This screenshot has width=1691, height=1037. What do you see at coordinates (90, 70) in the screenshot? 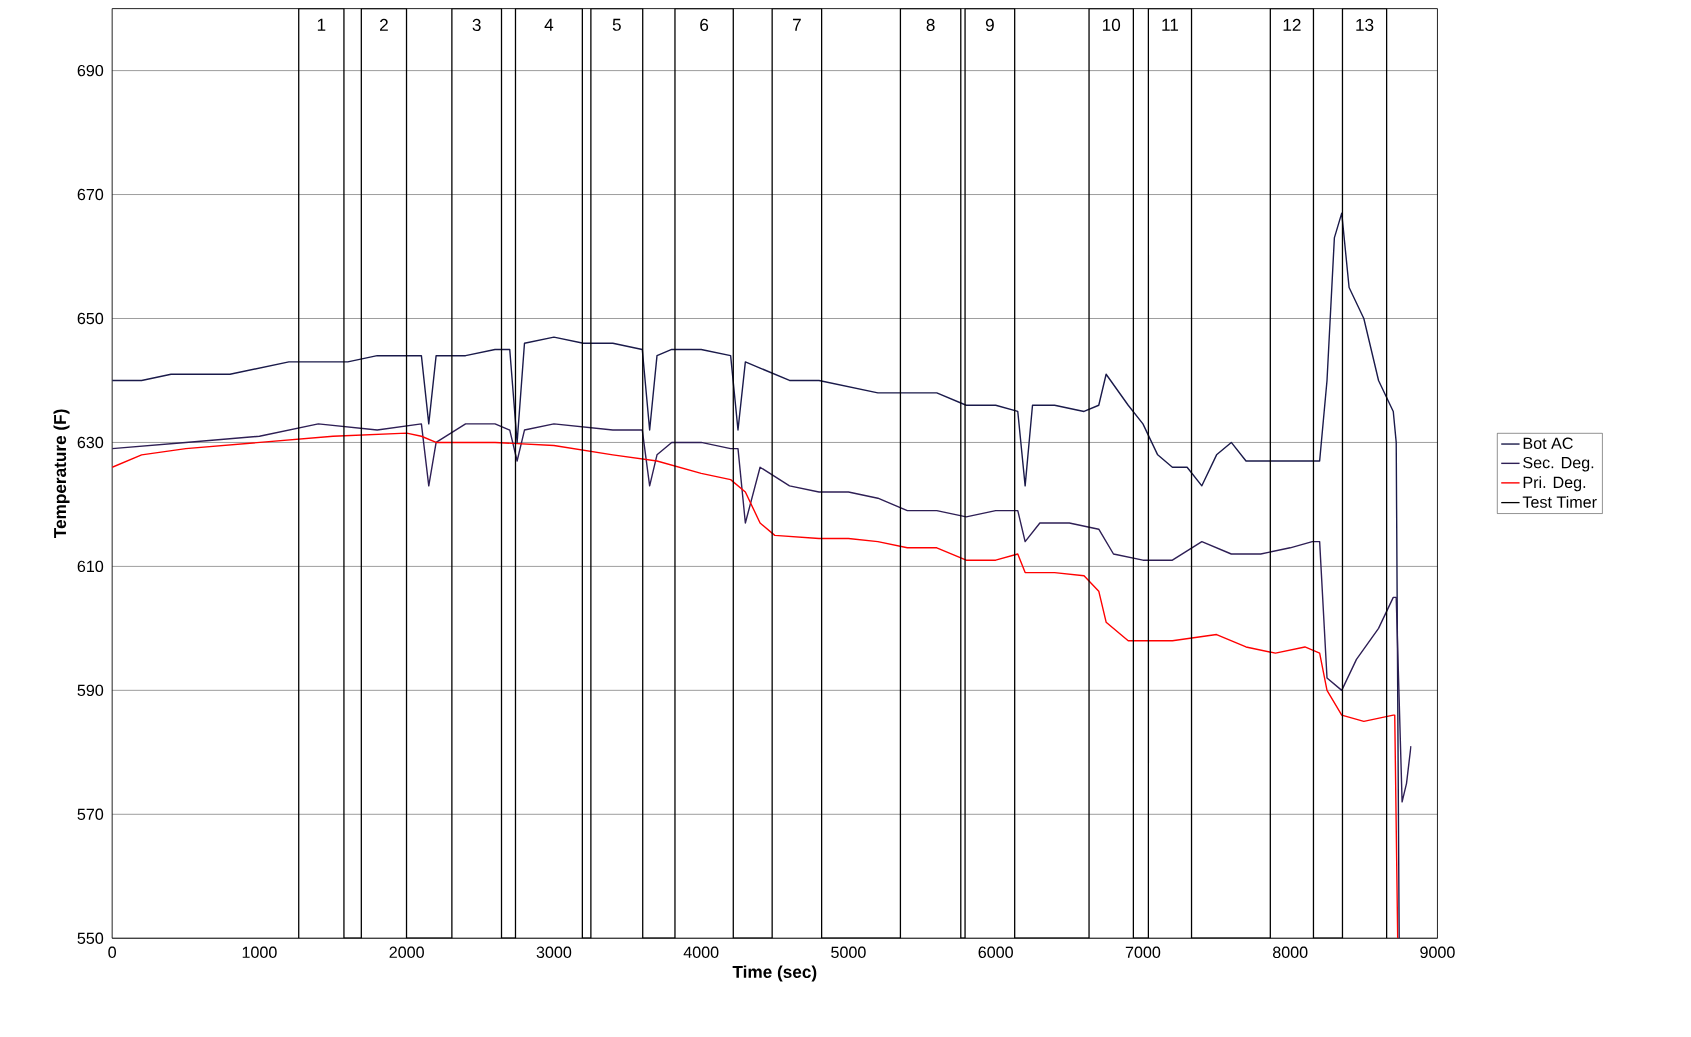
I see `y-tick-label: 690` at bounding box center [90, 70].